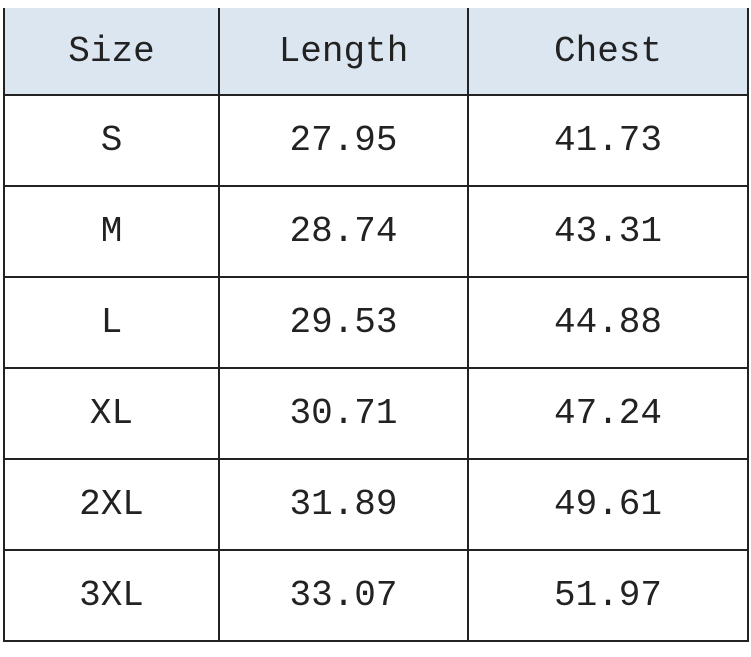 Image resolution: width=751 pixels, height=657 pixels. Describe the element at coordinates (343, 504) in the screenshot. I see `length-cell: 31.89` at that location.